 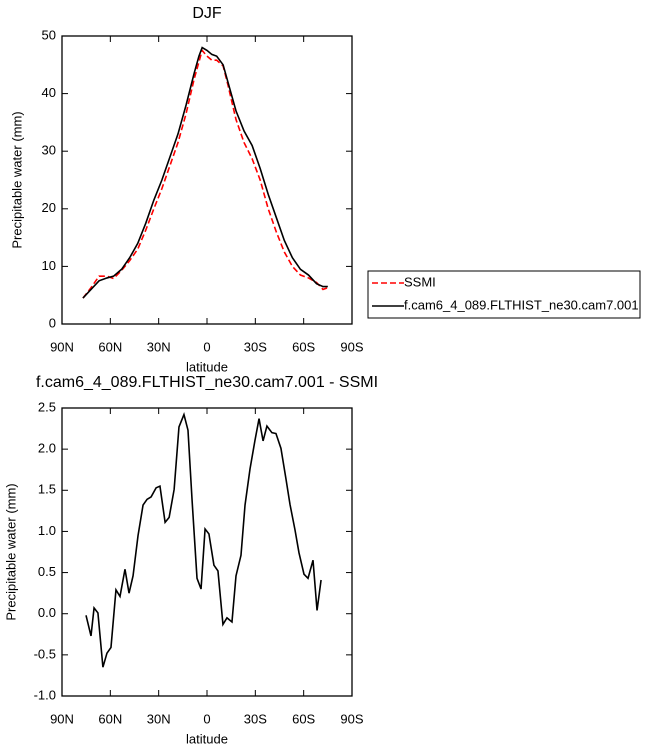 What do you see at coordinates (521, 304) in the screenshot?
I see `legend-label: f.cam6_4_089.FLTHIST_ne30.cam7.001` at bounding box center [521, 304].